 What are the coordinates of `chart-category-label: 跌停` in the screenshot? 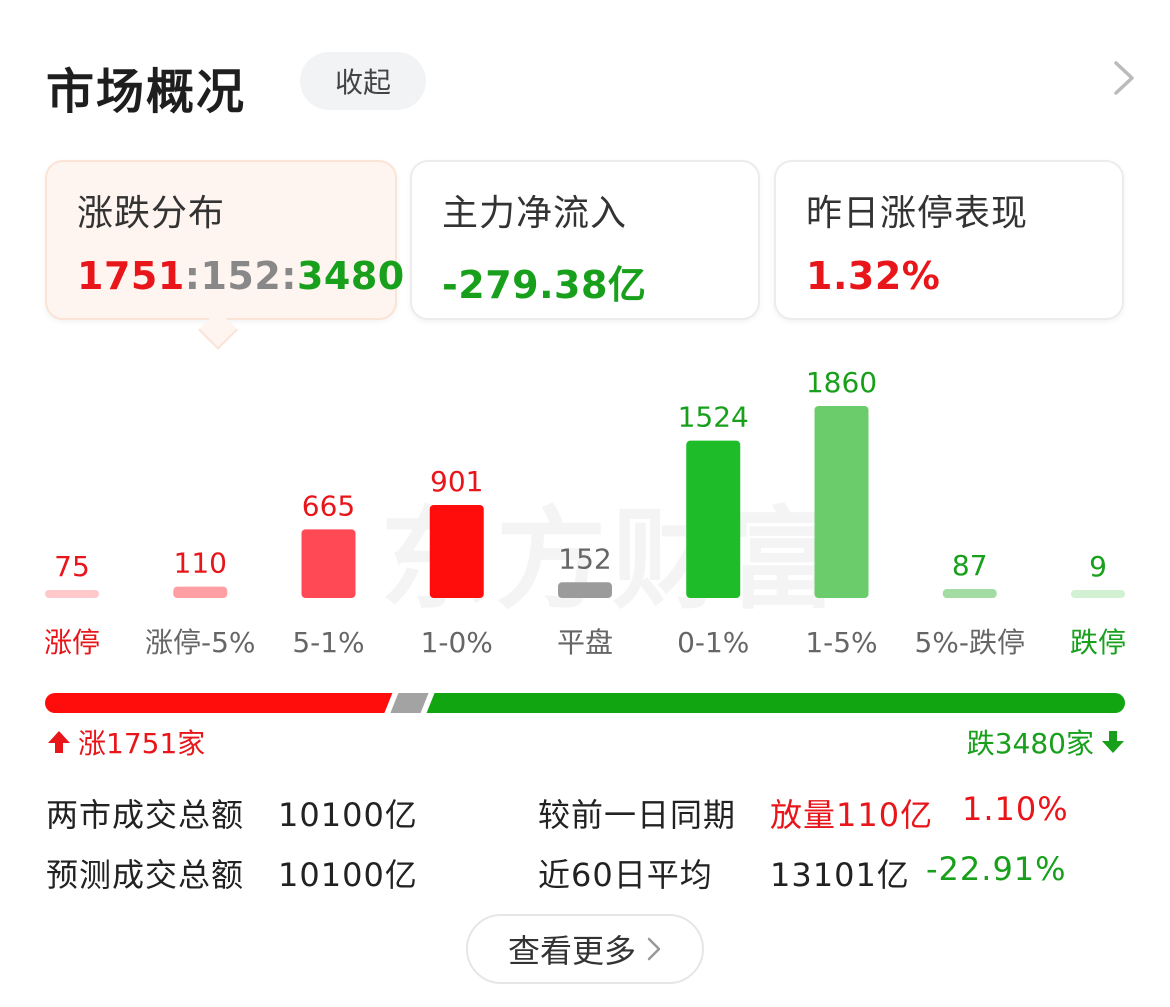 It's located at (1098, 642).